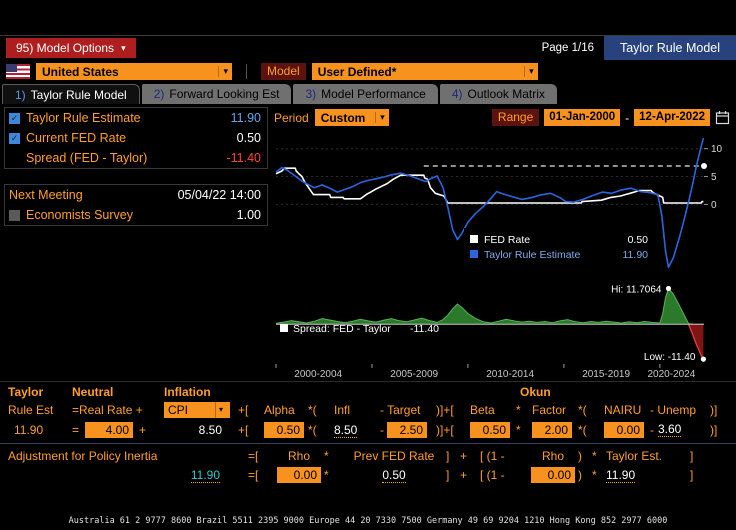  What do you see at coordinates (445, 429) in the screenshot?
I see `bracket: )]+[` at bounding box center [445, 429].